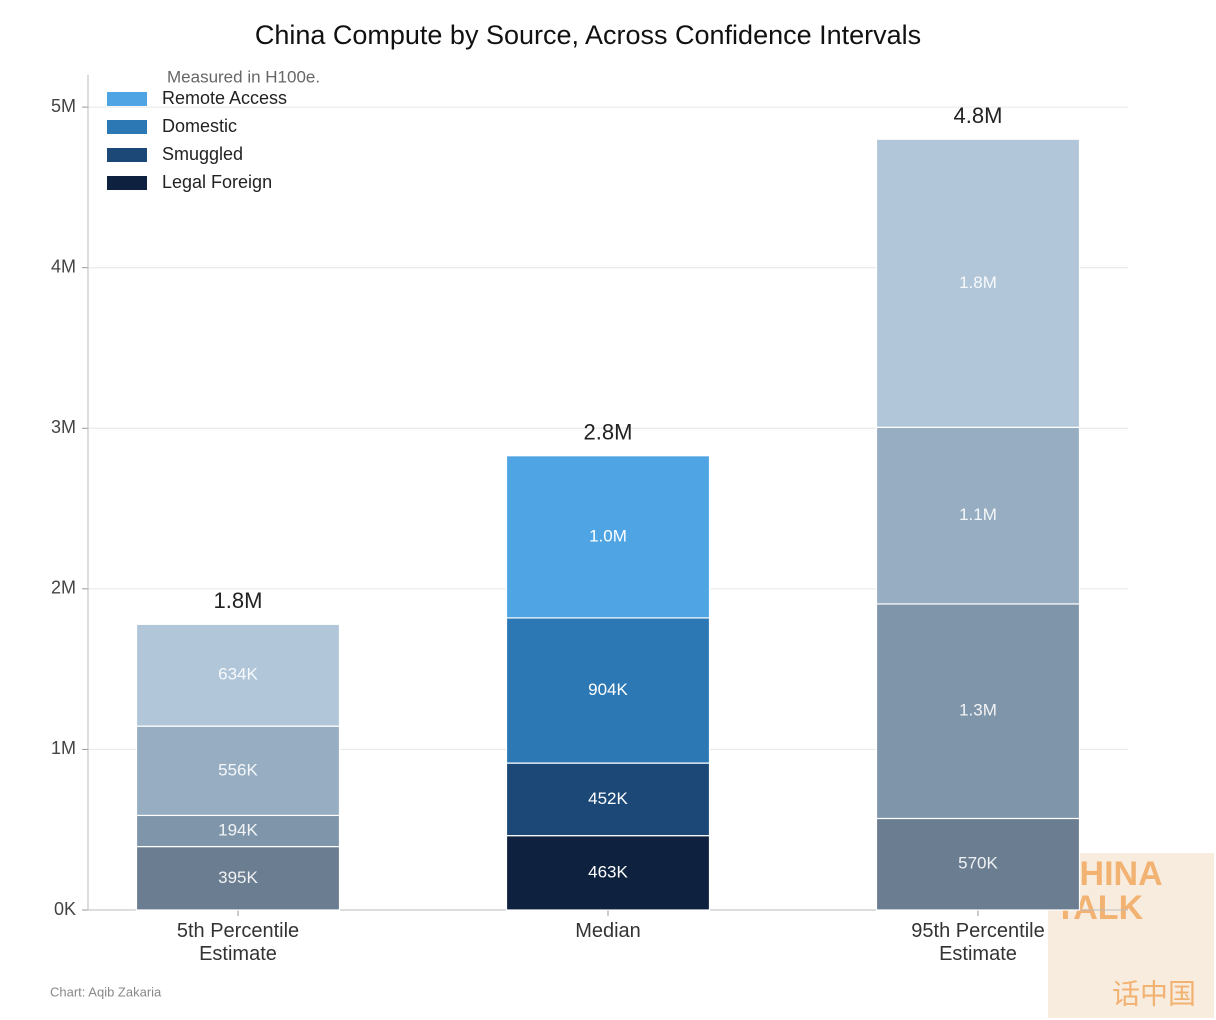 Image resolution: width=1216 pixels, height=1020 pixels. What do you see at coordinates (199, 126) in the screenshot?
I see `legend-label: Domestic` at bounding box center [199, 126].